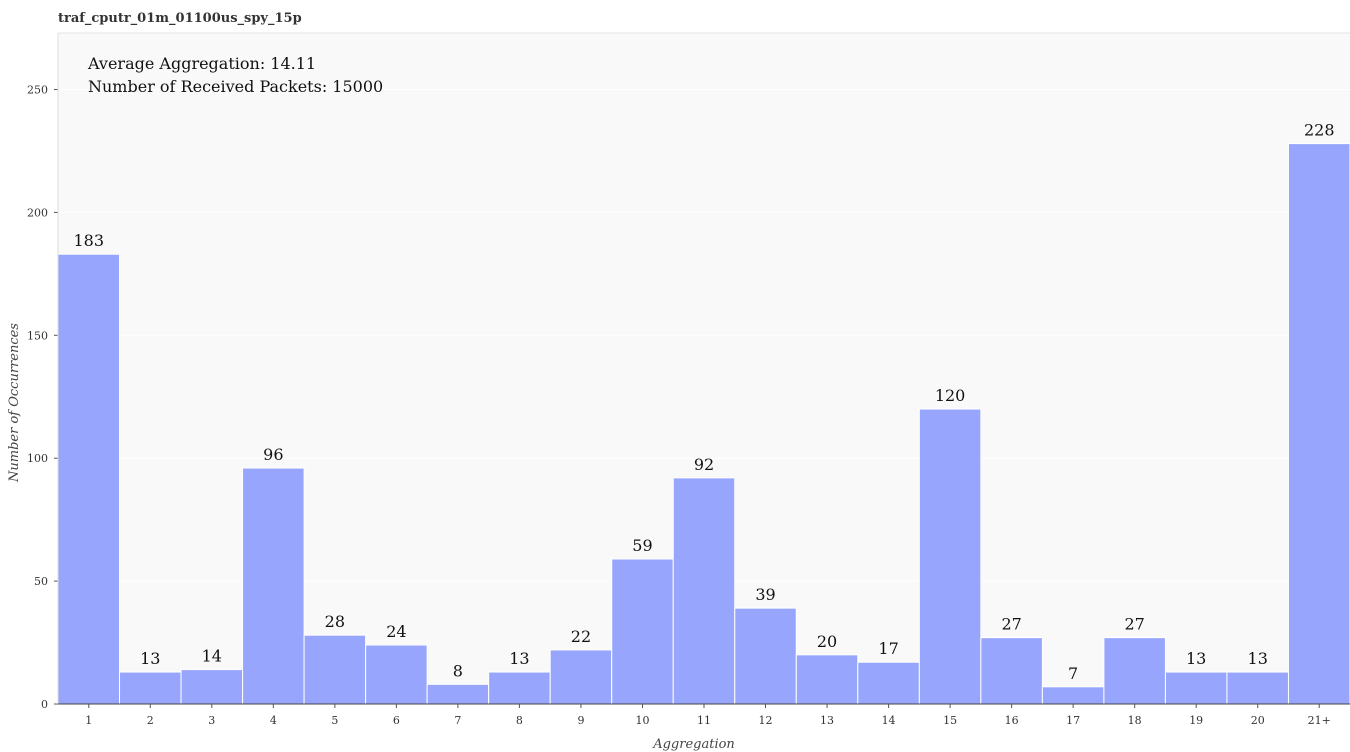 The height and width of the screenshot is (752, 1350). What do you see at coordinates (180, 18) in the screenshot?
I see `chart-title: traf_cputr_01m_01100us_spy_15p` at bounding box center [180, 18].